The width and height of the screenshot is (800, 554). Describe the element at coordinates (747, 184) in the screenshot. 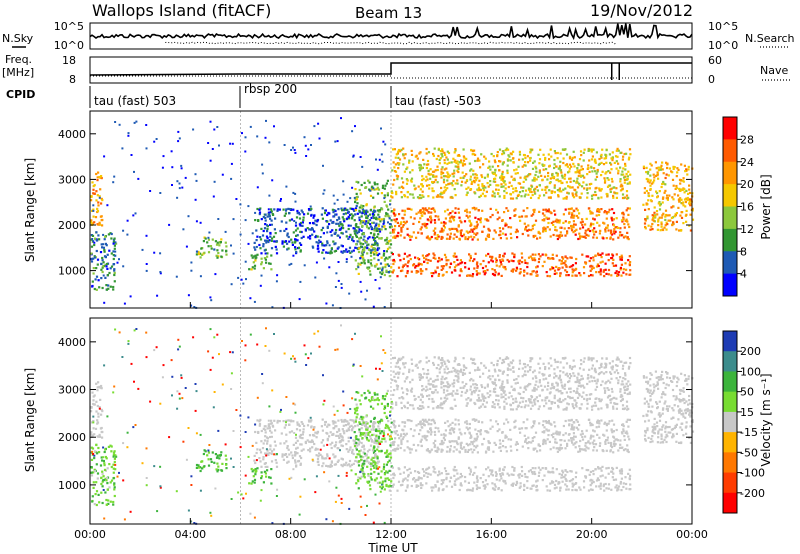

I see `power-colorbar-tick-label-2: 20` at that location.